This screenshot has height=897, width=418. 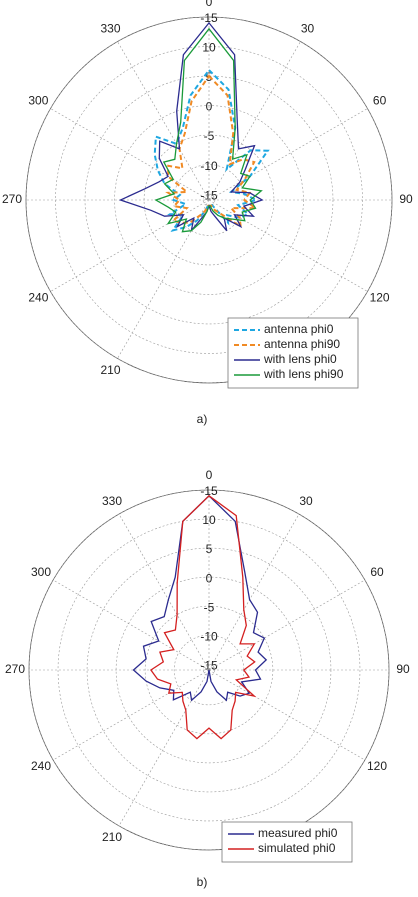 What do you see at coordinates (303, 374) in the screenshot?
I see `legend-label: with lens phi90` at bounding box center [303, 374].